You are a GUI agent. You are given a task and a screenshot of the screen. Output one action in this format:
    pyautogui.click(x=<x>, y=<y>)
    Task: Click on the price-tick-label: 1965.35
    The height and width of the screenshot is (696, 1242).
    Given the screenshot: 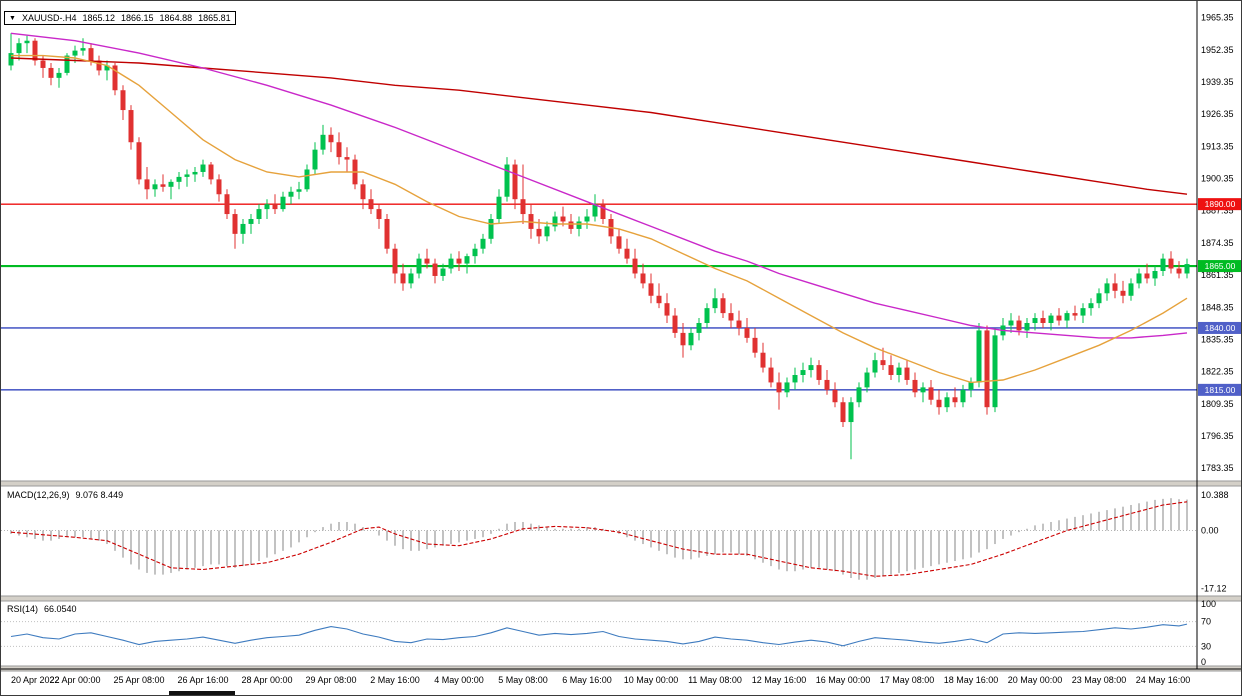 What is the action you would take?
    pyautogui.click(x=1217, y=18)
    